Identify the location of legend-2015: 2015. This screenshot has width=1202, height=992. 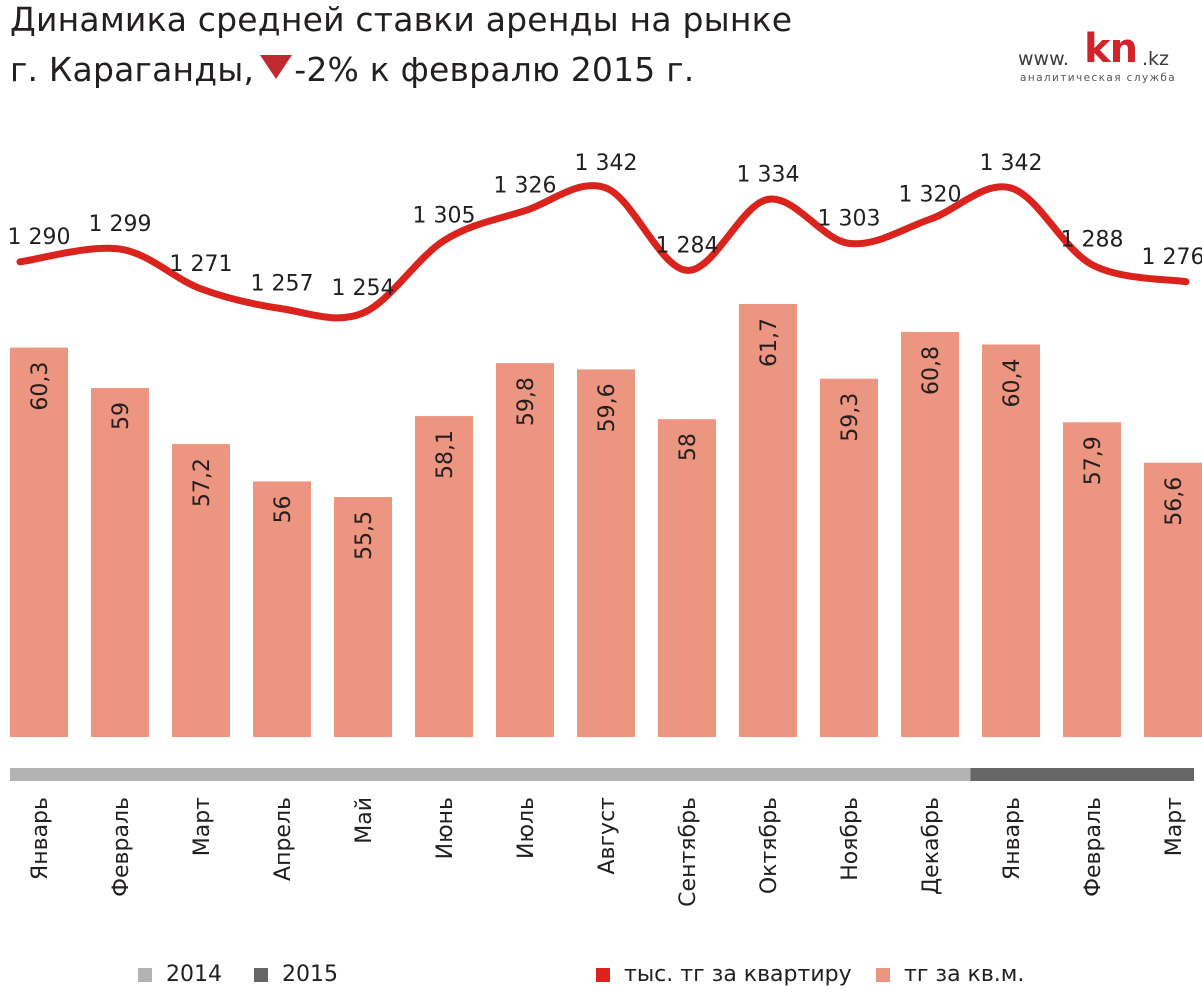
(296, 974).